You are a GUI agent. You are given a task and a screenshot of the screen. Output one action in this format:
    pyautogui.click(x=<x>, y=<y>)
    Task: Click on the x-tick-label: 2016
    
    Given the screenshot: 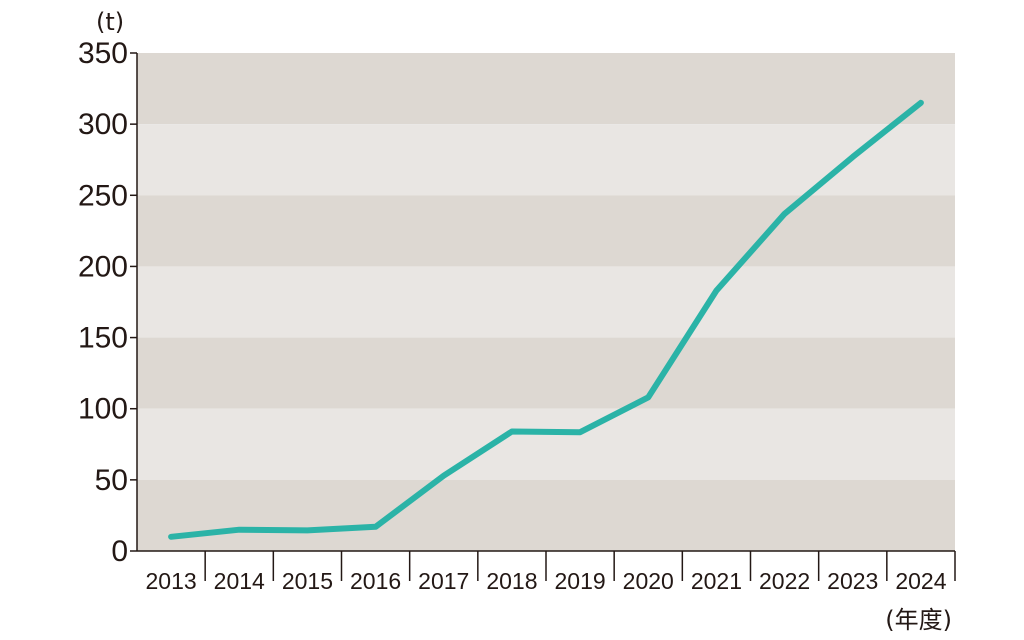 What is the action you would take?
    pyautogui.click(x=375, y=581)
    